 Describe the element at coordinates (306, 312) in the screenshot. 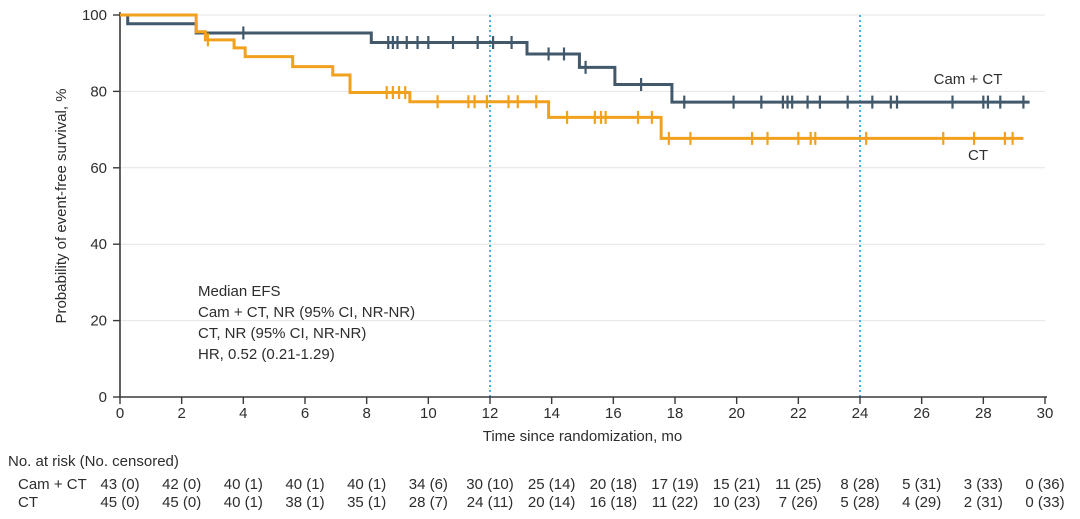

I see `median-efs-annotation-line: Cam + CT, NR (95% CI, NR-NR)` at that location.